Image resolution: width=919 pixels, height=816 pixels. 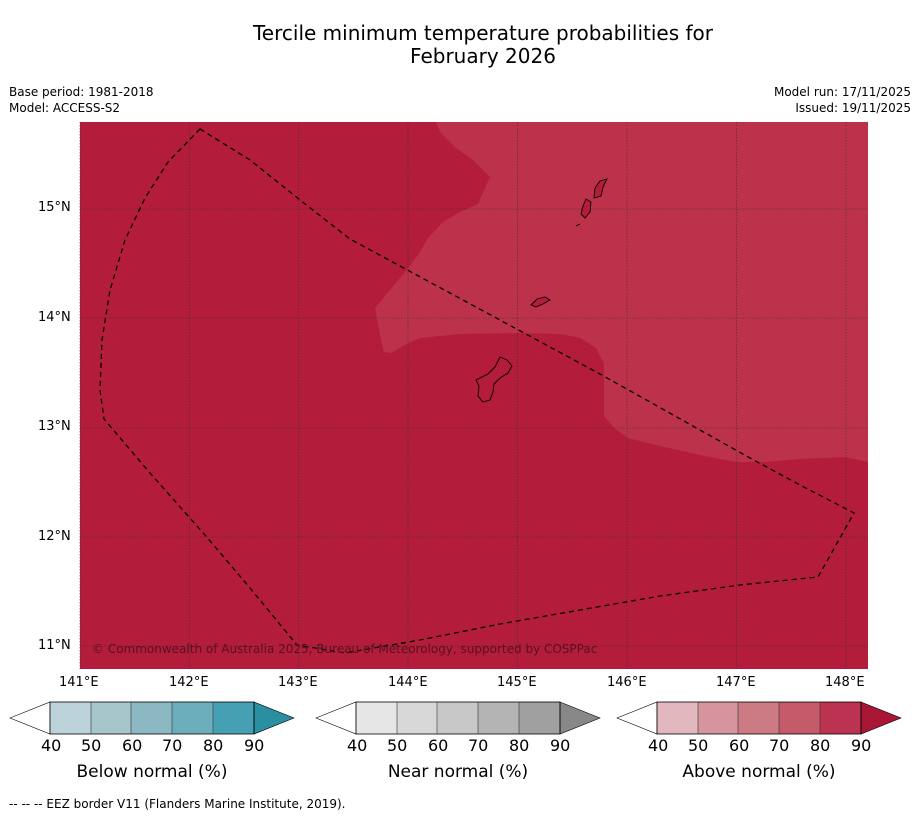 I want to click on meta-right: Model run: 17/11/2025 Issued: 19/11/2025, so click(x=842, y=100).